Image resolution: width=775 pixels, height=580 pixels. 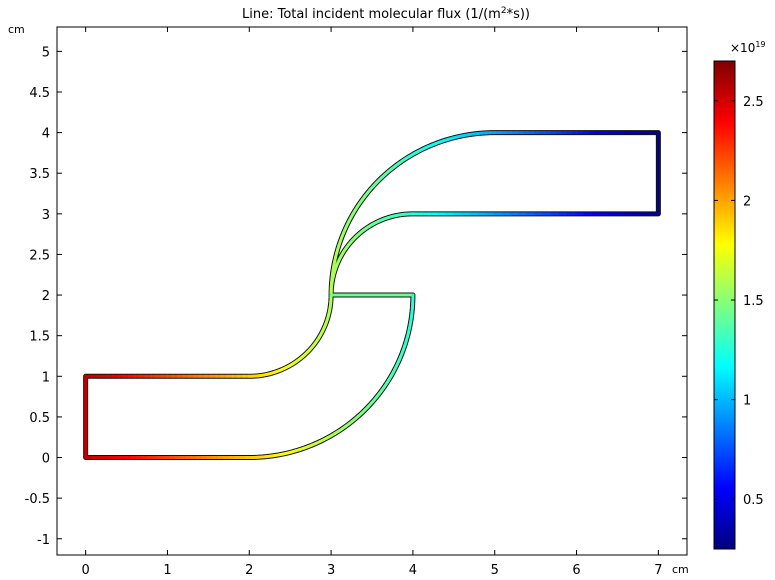 What do you see at coordinates (46, 459) in the screenshot?
I see `y-tick-label: 0` at bounding box center [46, 459].